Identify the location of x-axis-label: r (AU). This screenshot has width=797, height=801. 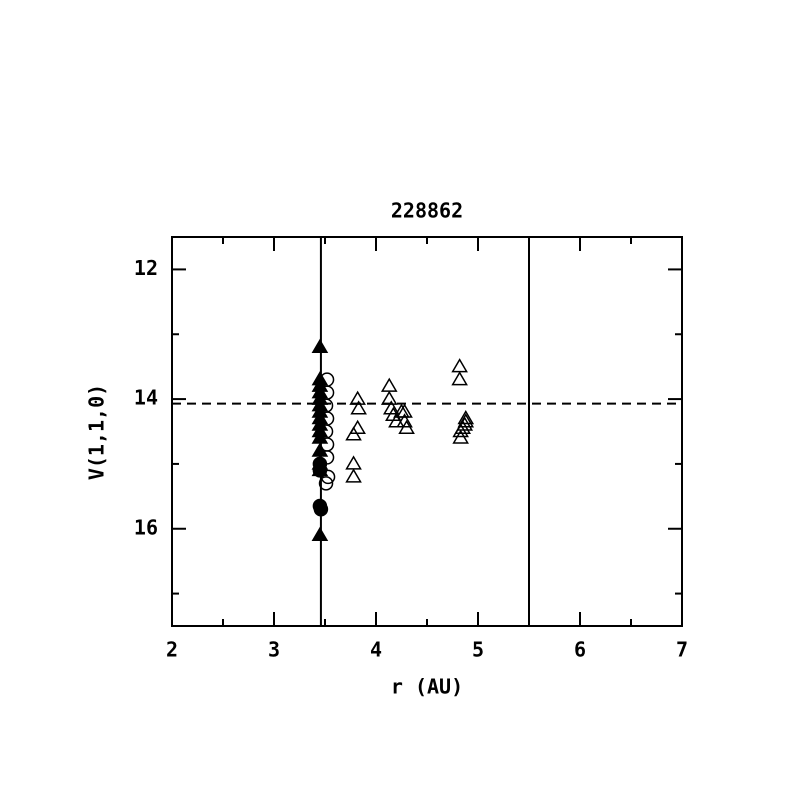
(427, 687).